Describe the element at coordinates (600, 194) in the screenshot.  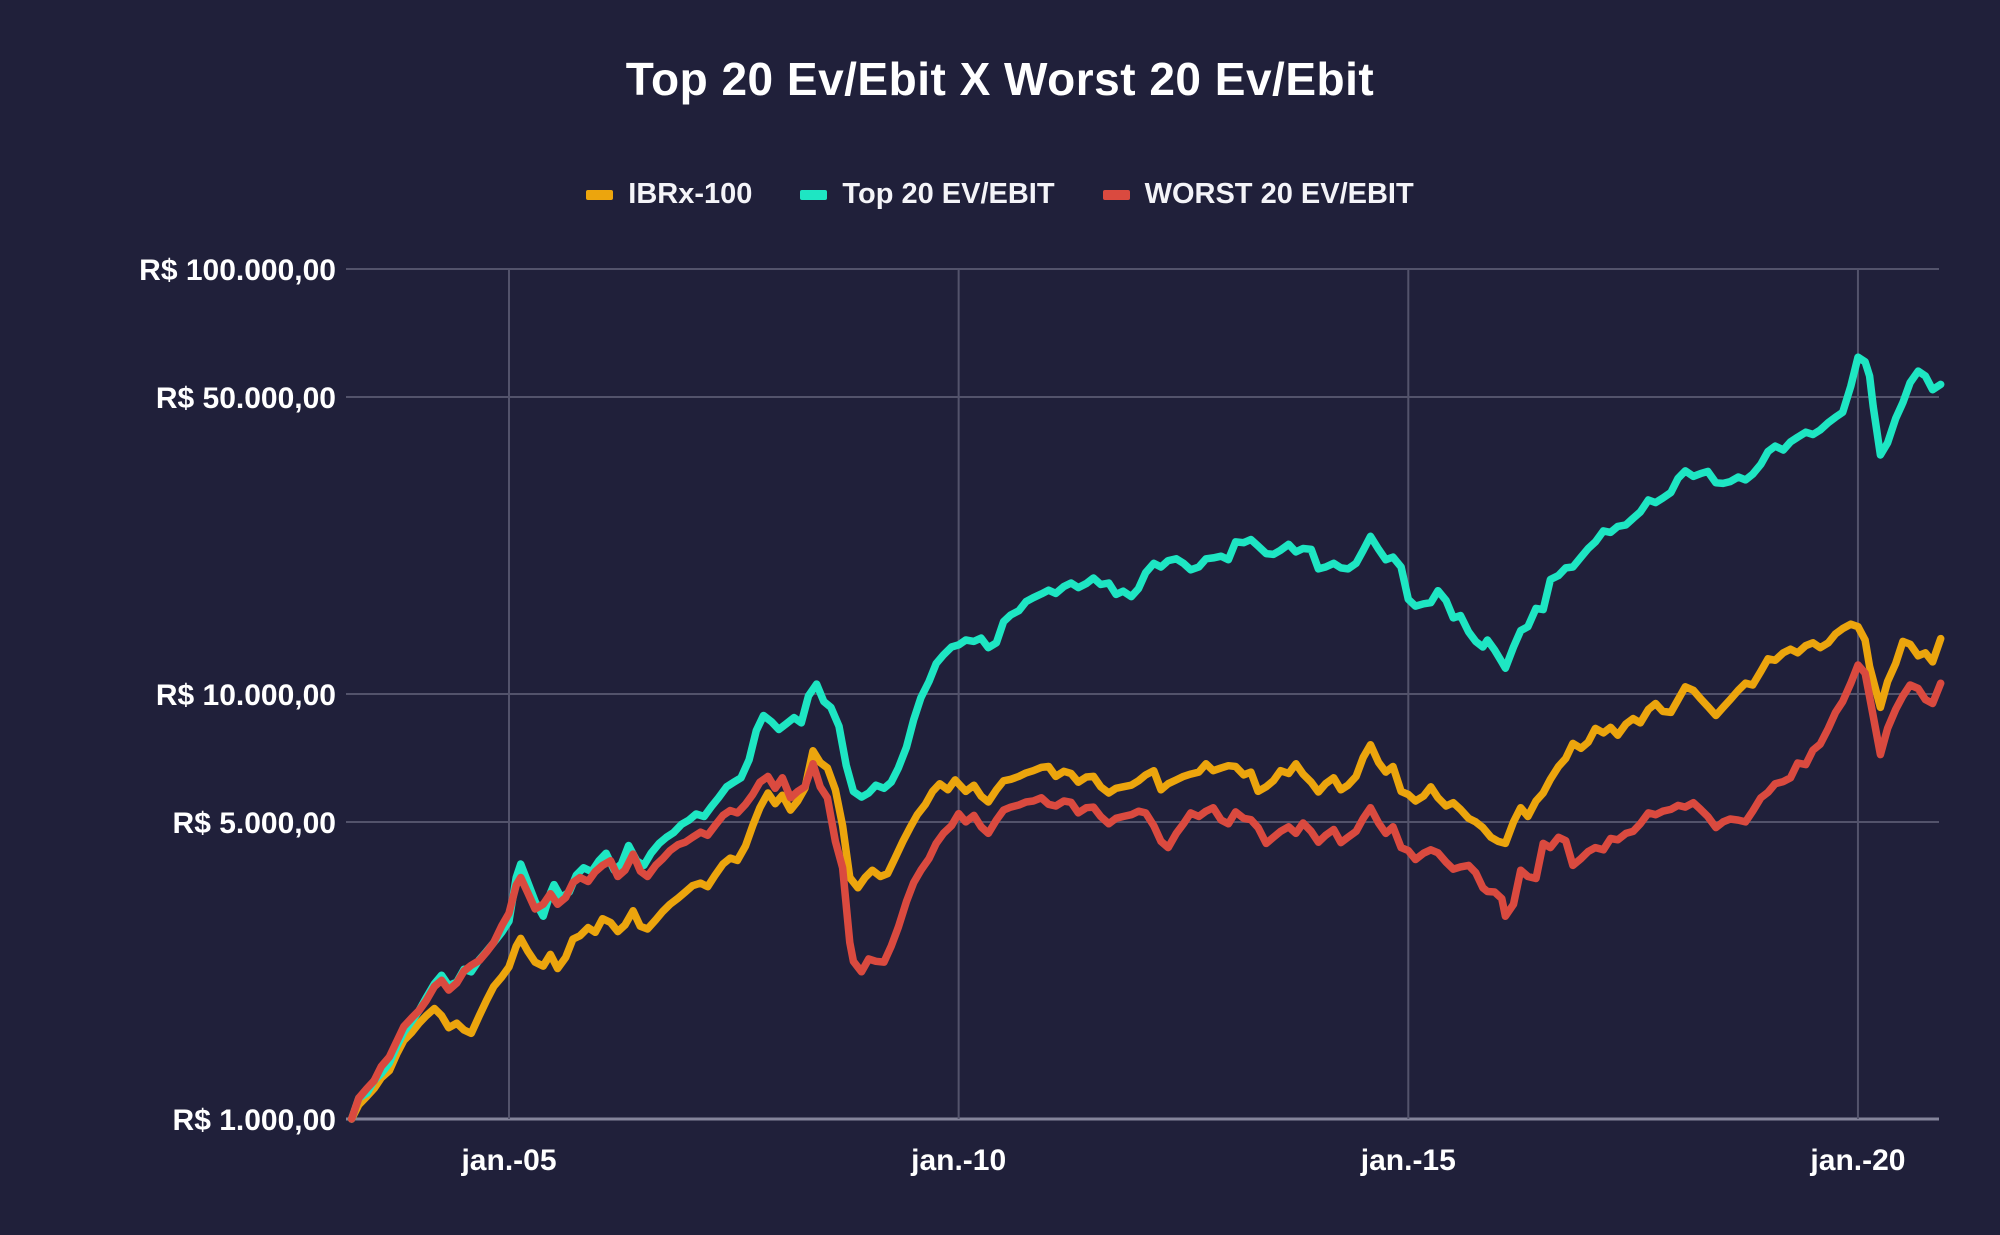
I see `legend-swatch-ibrx-100-icon` at that location.